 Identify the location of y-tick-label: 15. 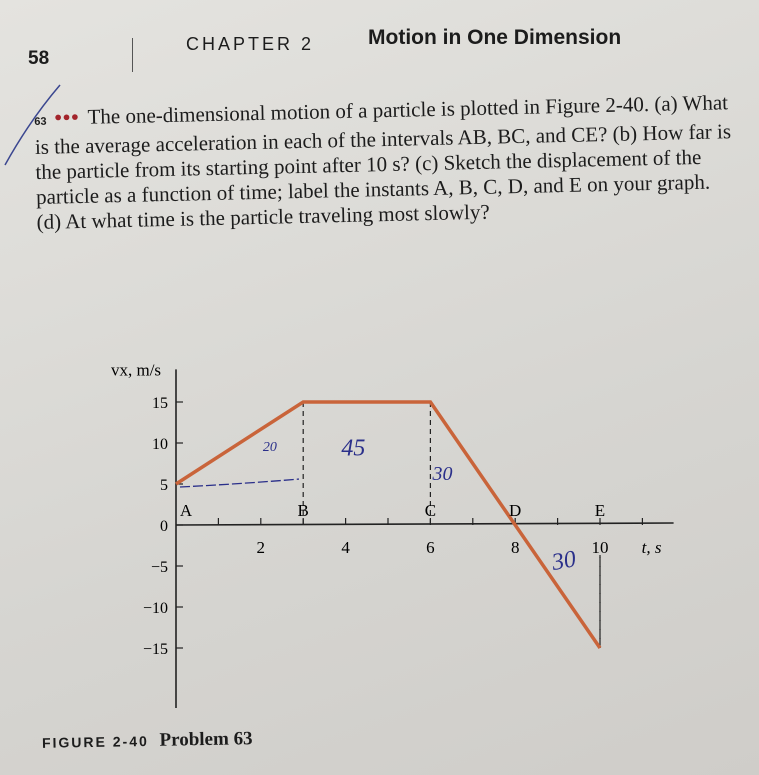
(160, 403).